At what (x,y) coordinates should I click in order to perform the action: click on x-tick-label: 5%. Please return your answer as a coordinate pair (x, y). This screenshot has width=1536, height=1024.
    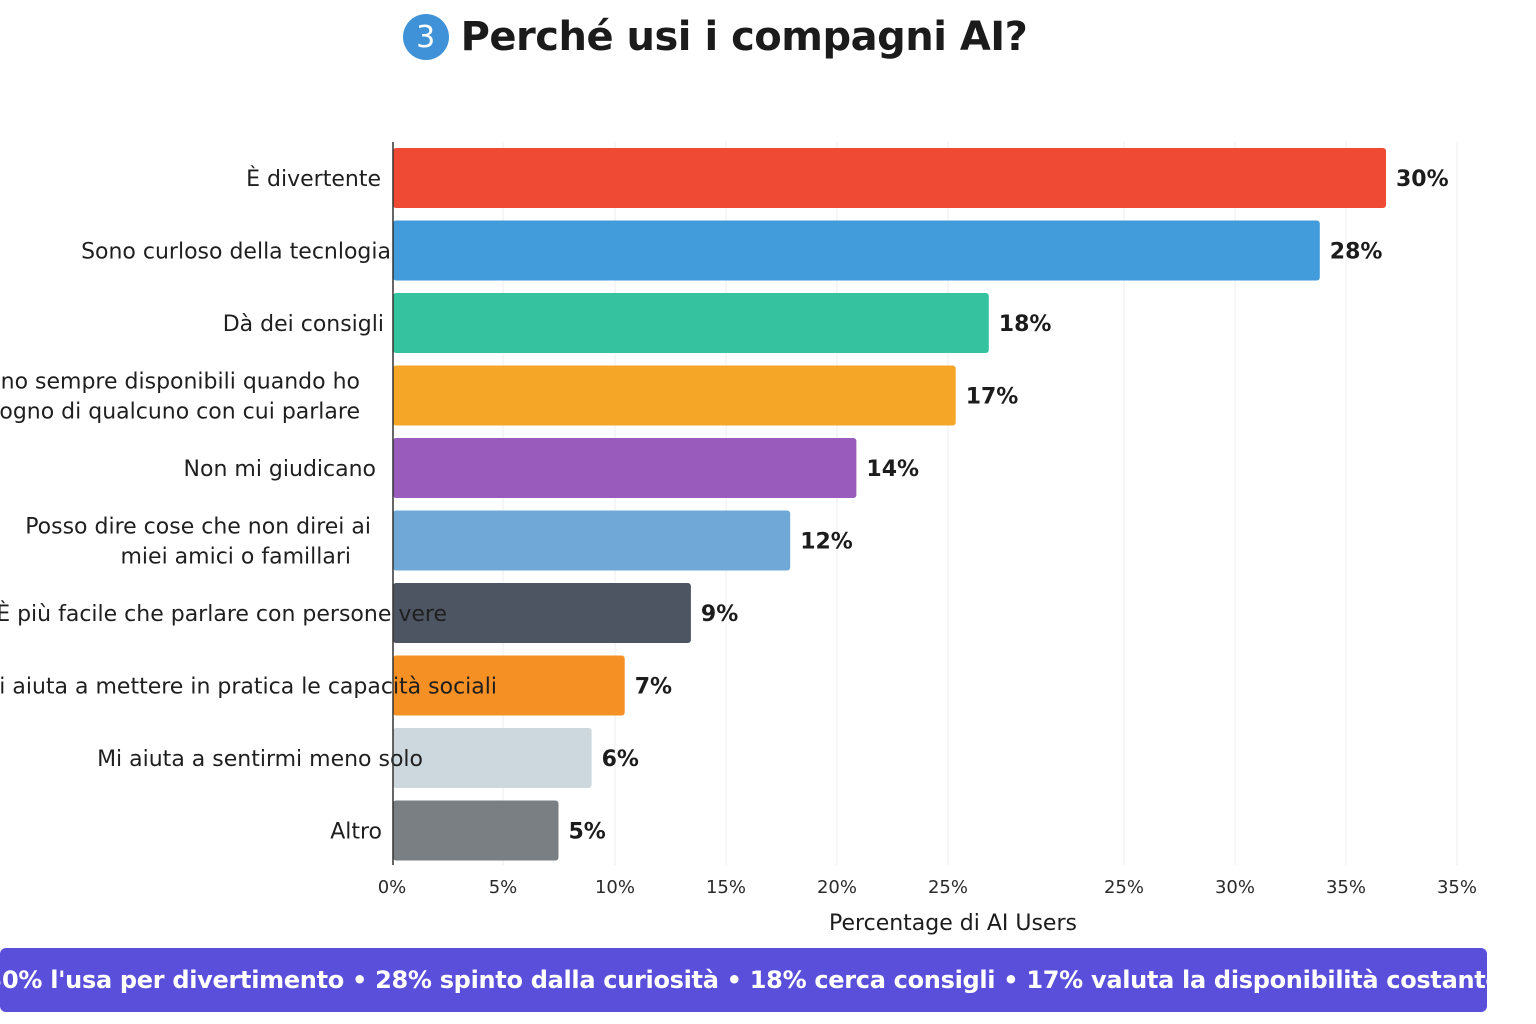
    Looking at the image, I should click on (503, 887).